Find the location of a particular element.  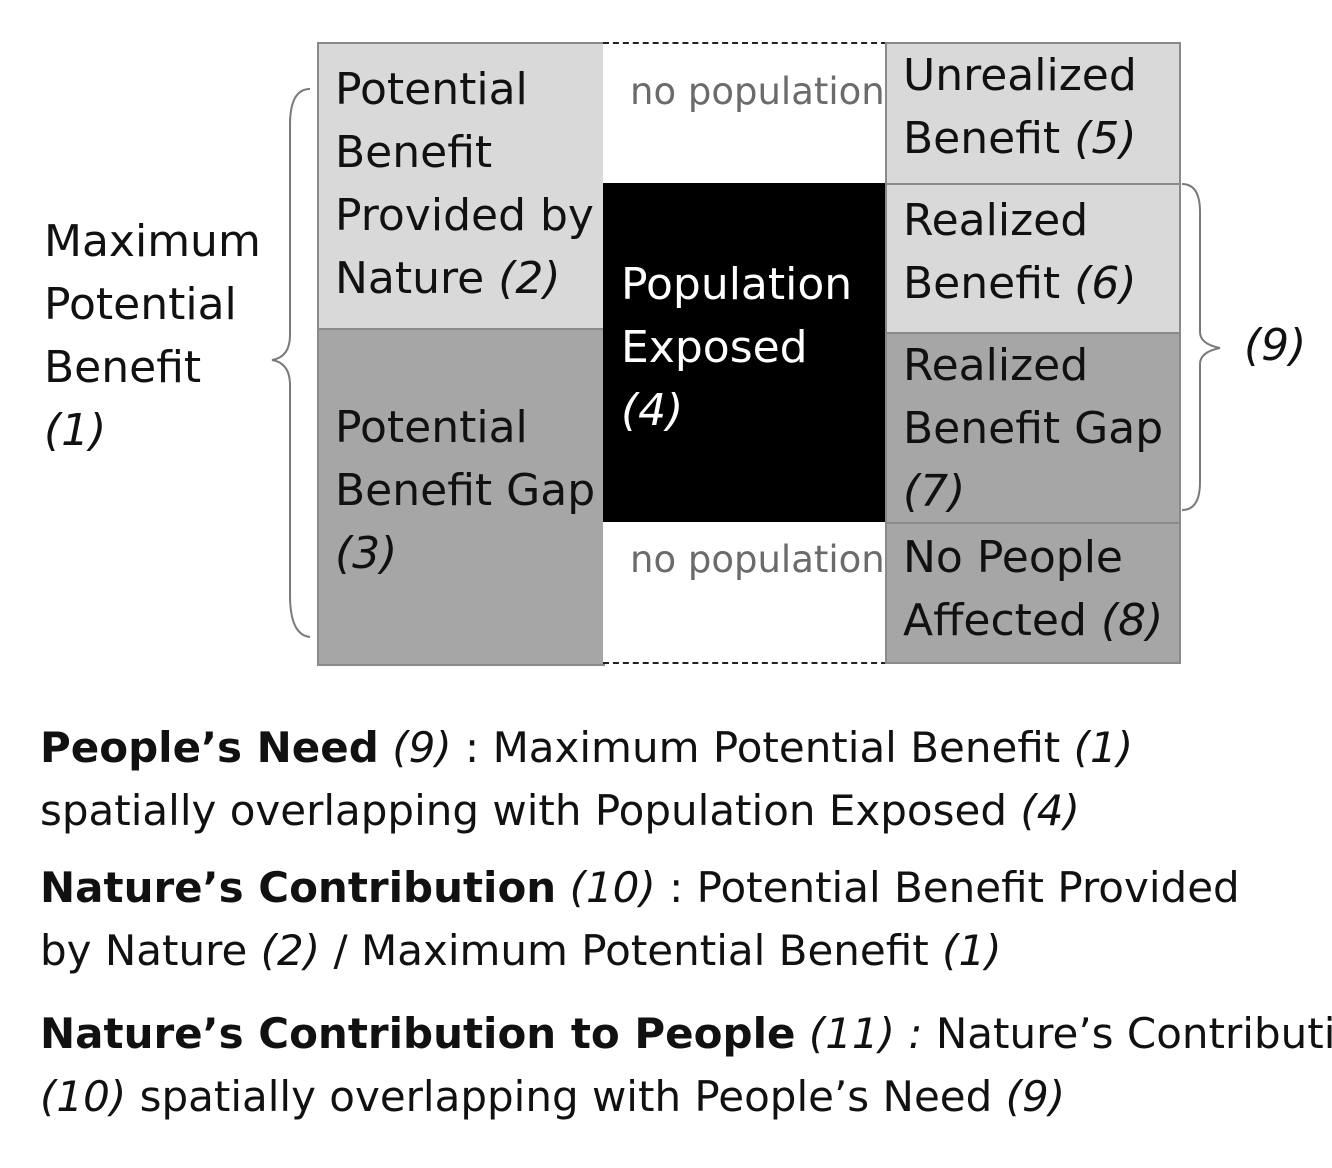

realized-text: Realized Benefit is located at coordinates (996, 252).